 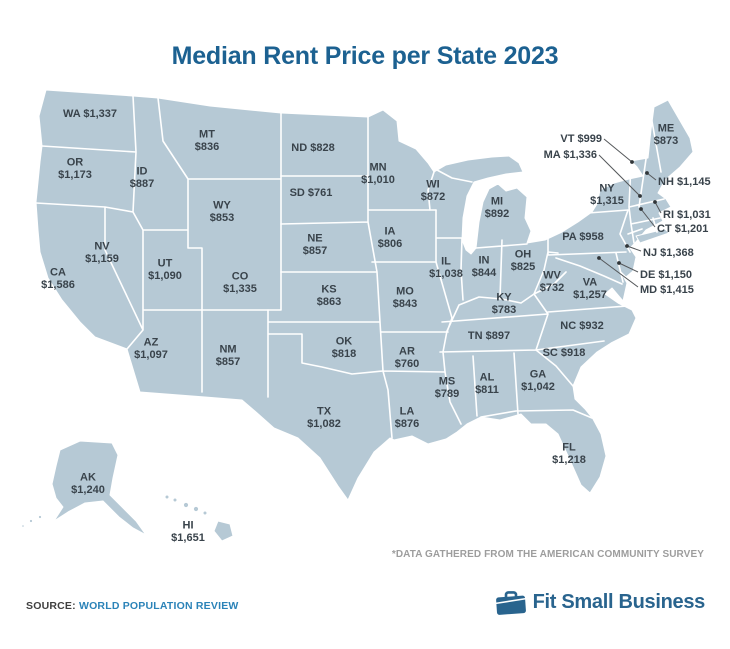 What do you see at coordinates (199, 518) in the screenshot?
I see `hawaii` at bounding box center [199, 518].